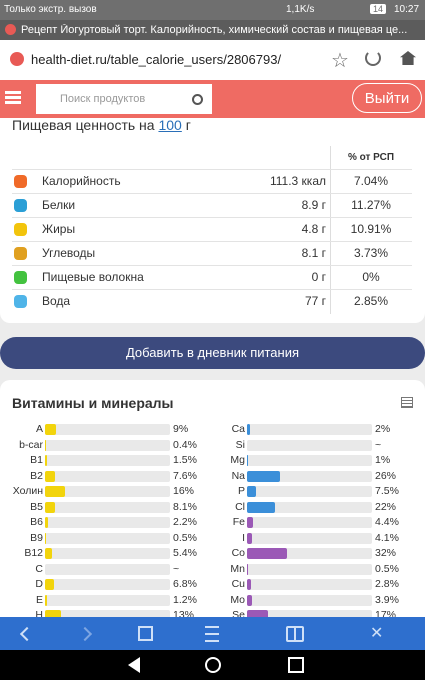 The height and width of the screenshot is (680, 425). What do you see at coordinates (39, 615) in the screenshot?
I see `nutrient-label: H` at bounding box center [39, 615].